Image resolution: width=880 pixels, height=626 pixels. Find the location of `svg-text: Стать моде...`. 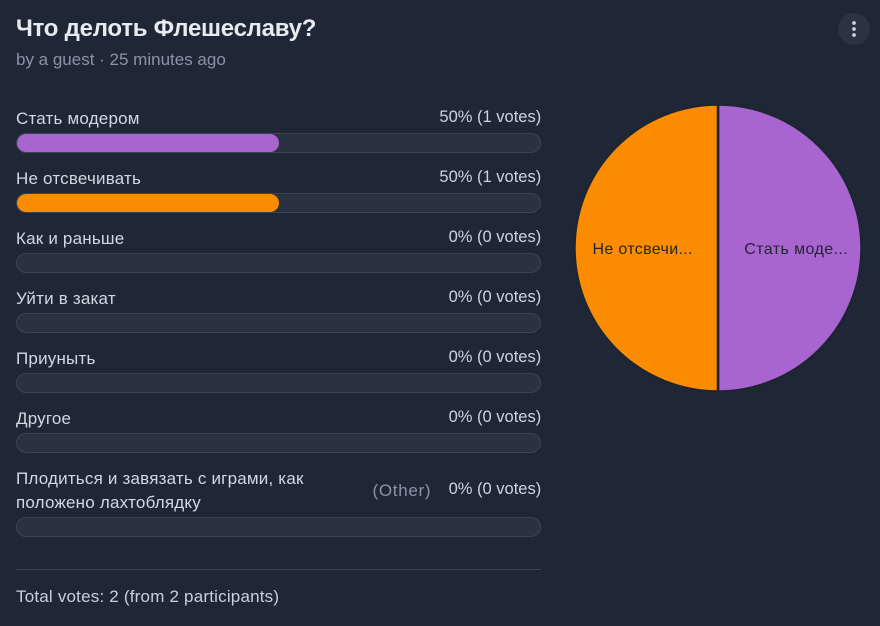

svg-text: Стать моде... is located at coordinates (796, 249).